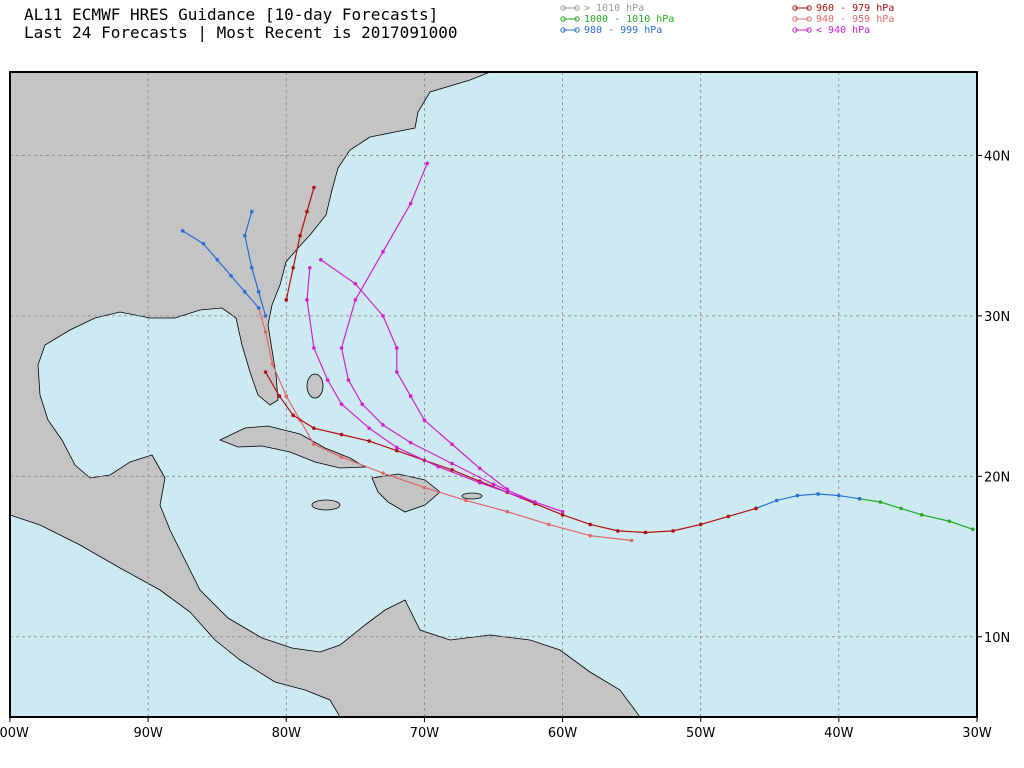 This screenshot has width=1024, height=768. I want to click on legend-label: < 940 hPa, so click(843, 30).